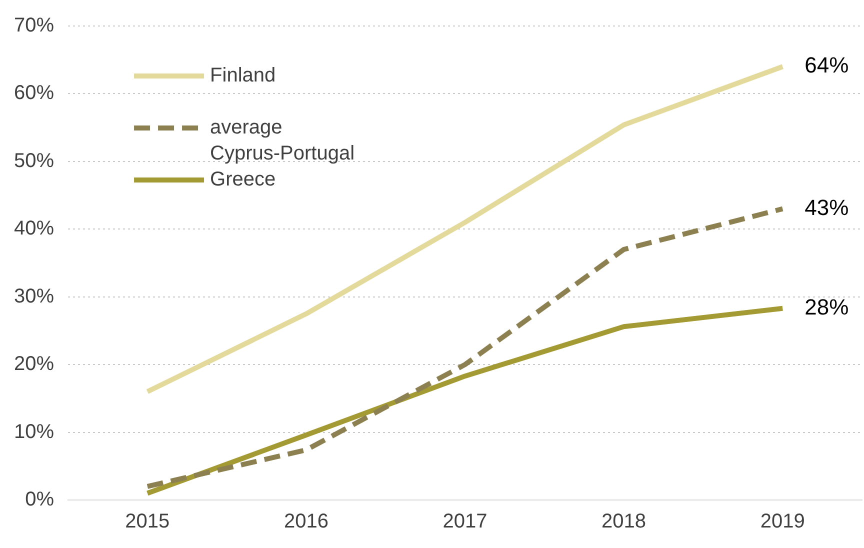  What do you see at coordinates (34, 296) in the screenshot?
I see `y-tick-label: 30%` at bounding box center [34, 296].